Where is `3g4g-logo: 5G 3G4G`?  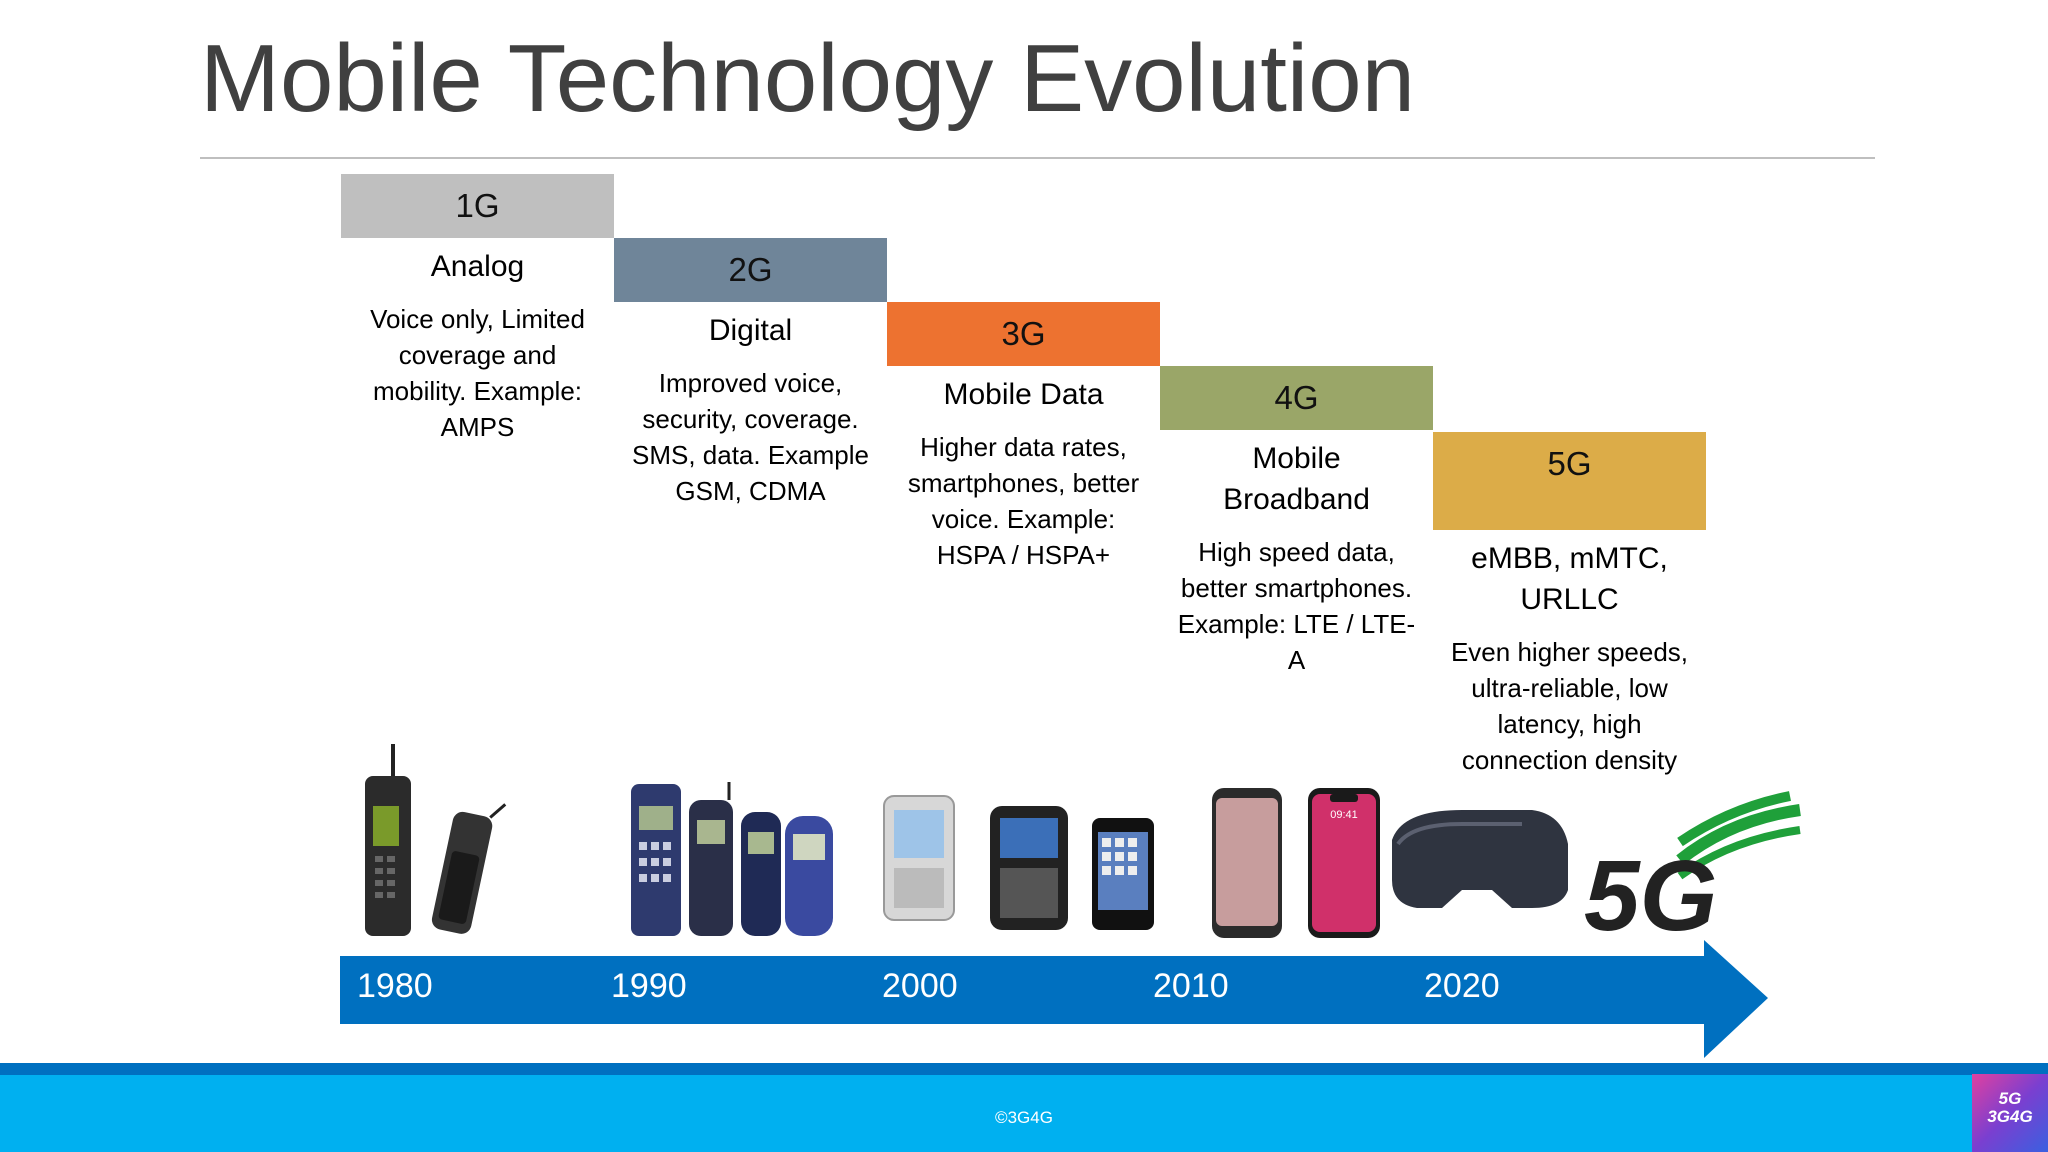 3g4g-logo: 5G 3G4G is located at coordinates (2010, 1113).